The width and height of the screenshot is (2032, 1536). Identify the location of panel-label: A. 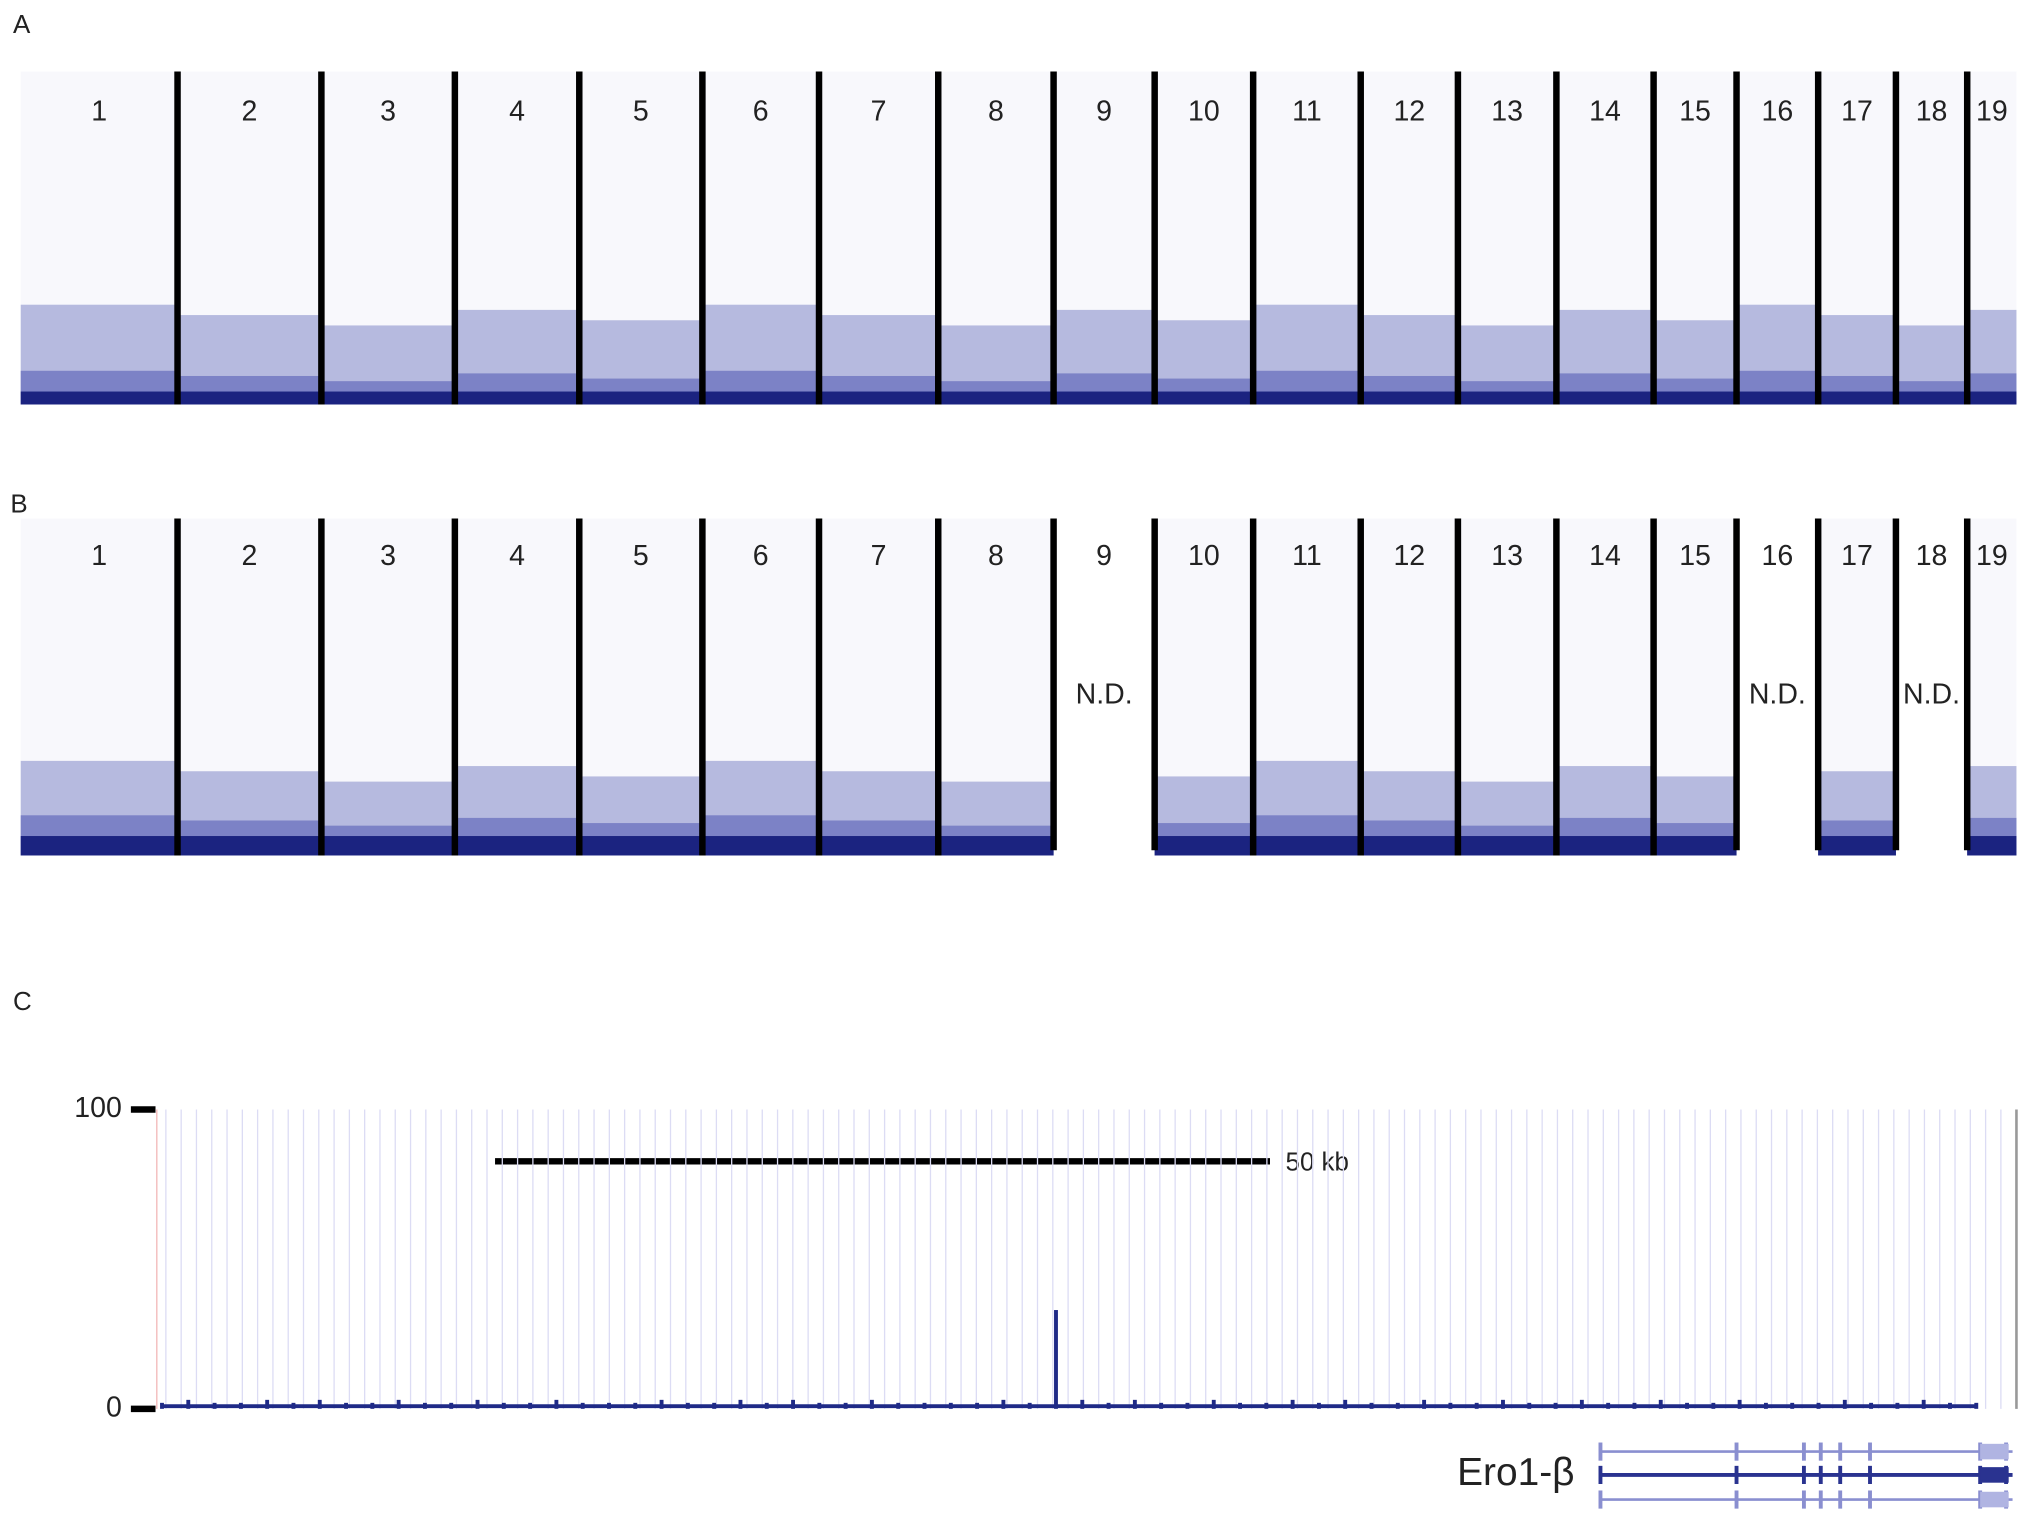
(22, 25).